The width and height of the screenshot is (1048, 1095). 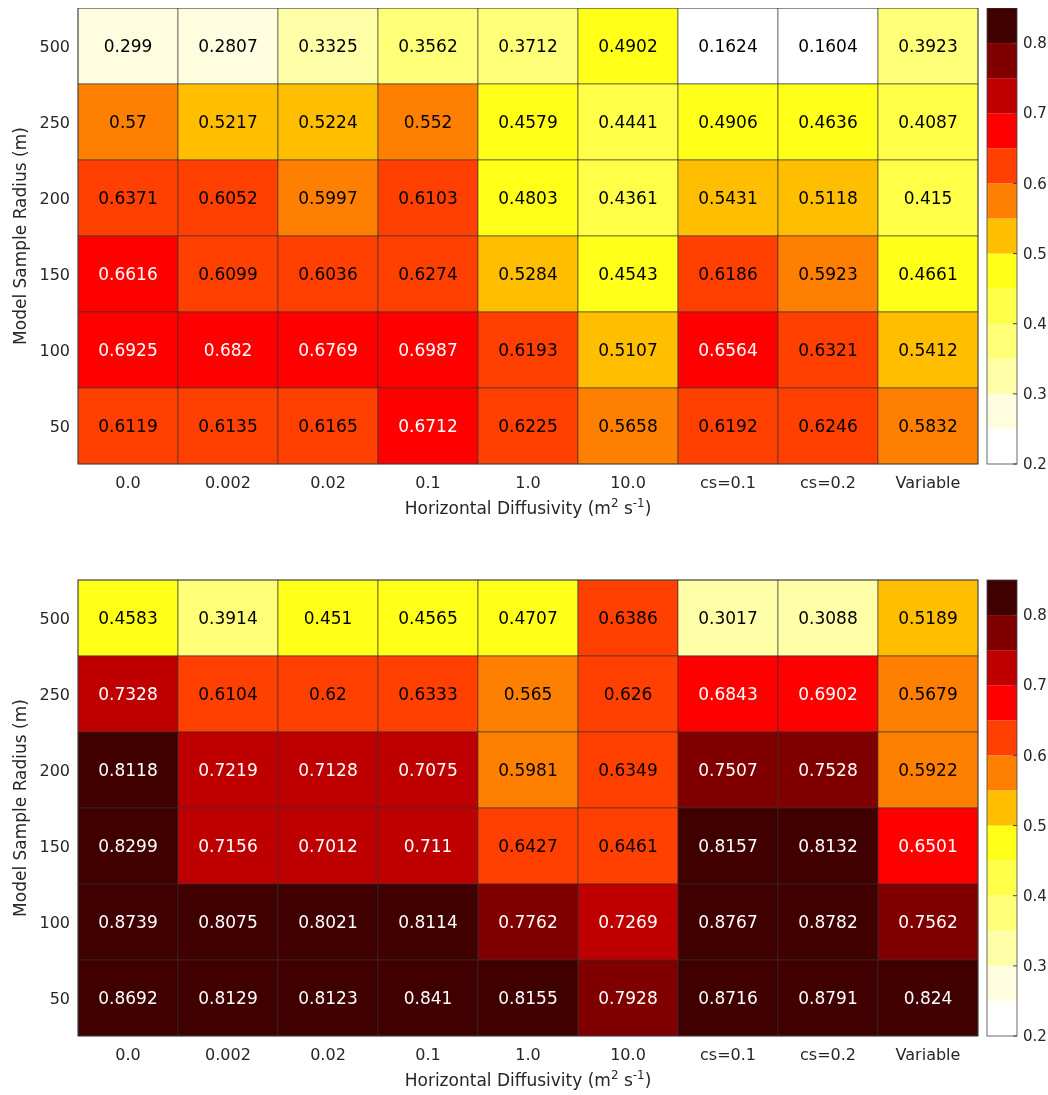 What do you see at coordinates (228, 45) in the screenshot?
I see `data-label: 0.2807` at bounding box center [228, 45].